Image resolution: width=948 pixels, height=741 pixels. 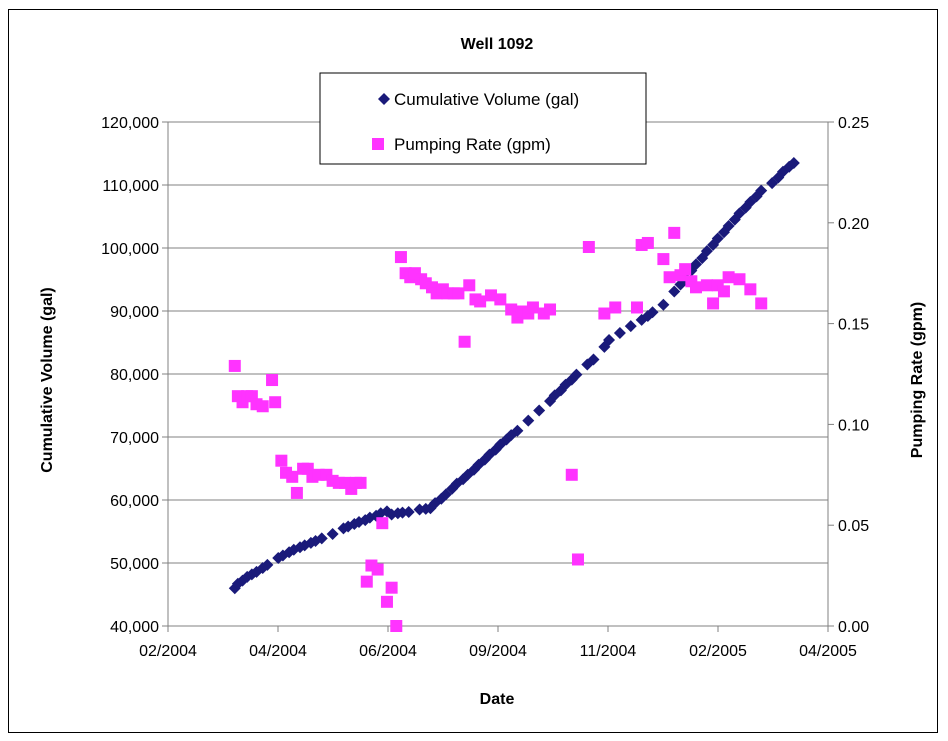 What do you see at coordinates (47, 380) in the screenshot?
I see `y-axis-title: Cumulative Volume (gal)` at bounding box center [47, 380].